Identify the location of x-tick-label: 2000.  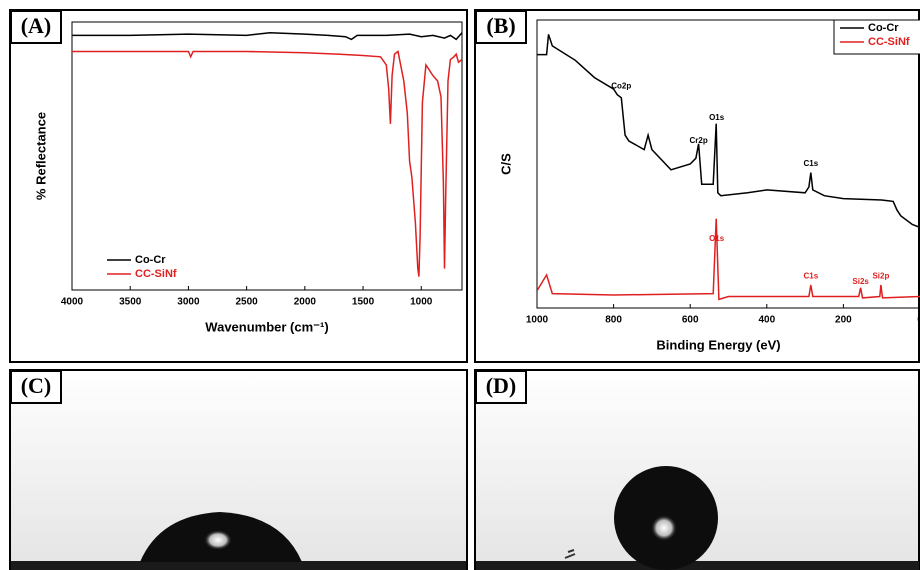
(305, 302).